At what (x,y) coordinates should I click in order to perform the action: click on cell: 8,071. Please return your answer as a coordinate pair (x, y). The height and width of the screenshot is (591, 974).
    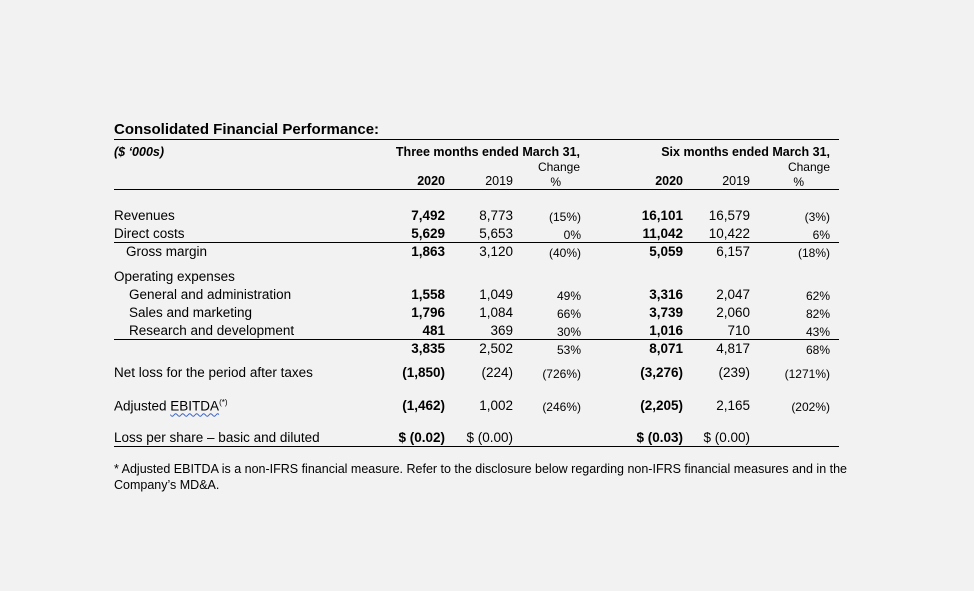
    Looking at the image, I should click on (666, 348).